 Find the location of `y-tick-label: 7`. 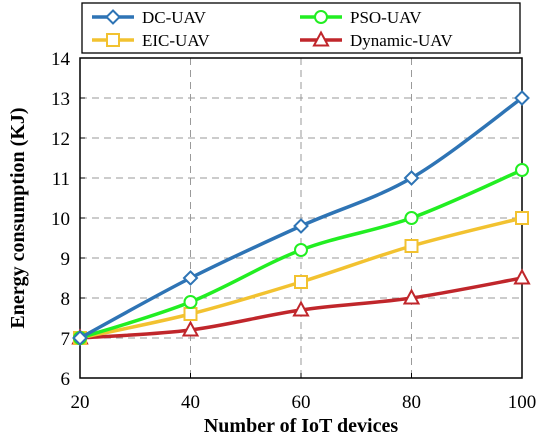

y-tick-label: 7 is located at coordinates (66, 339).